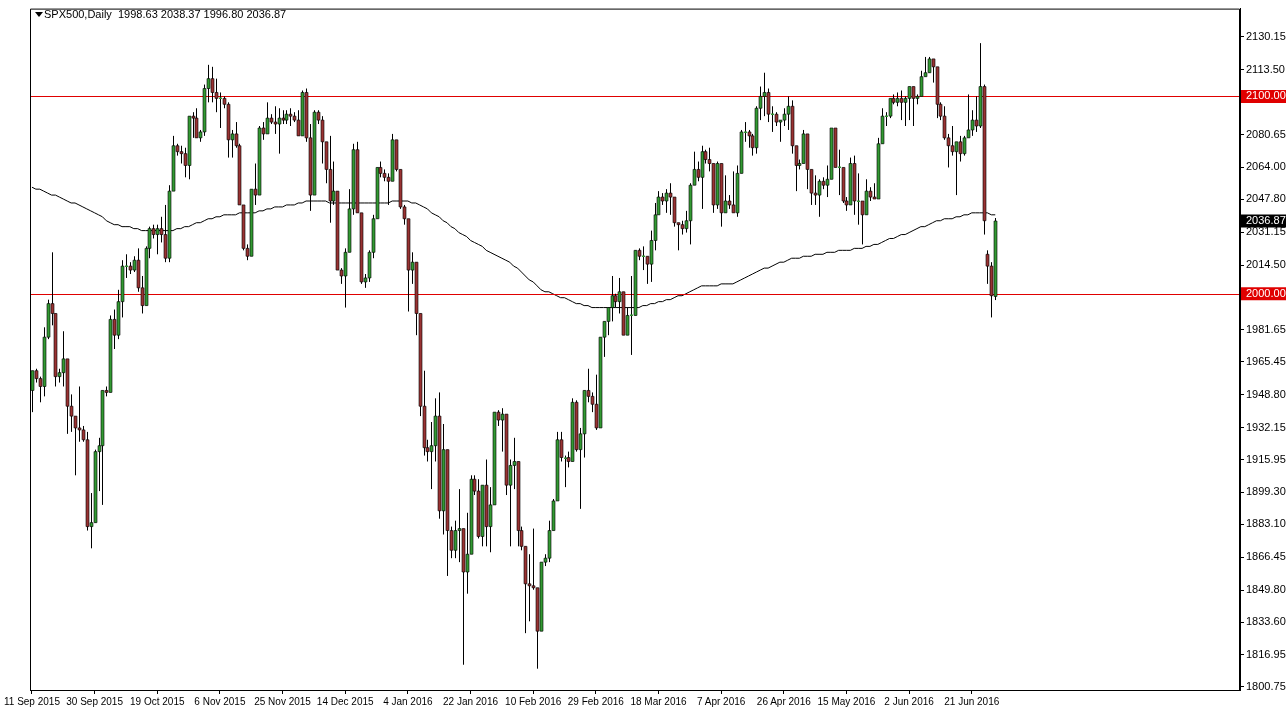 This screenshot has height=719, width=1287. Describe the element at coordinates (1266, 523) in the screenshot. I see `y-tick-label: 1883.10` at that location.